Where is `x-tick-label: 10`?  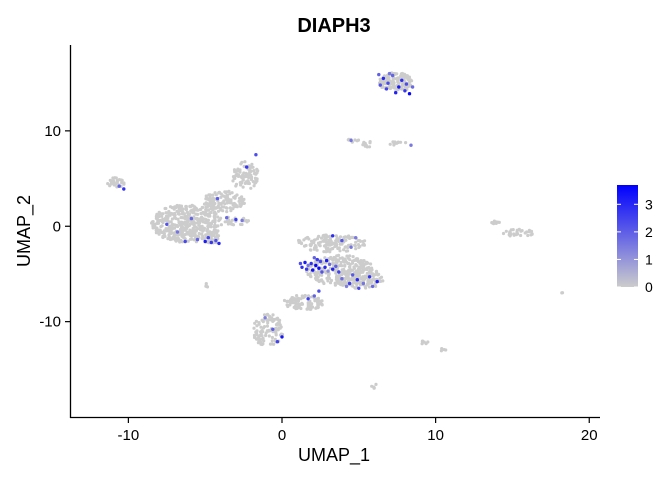
x-tick-label: 10 is located at coordinates (435, 435).